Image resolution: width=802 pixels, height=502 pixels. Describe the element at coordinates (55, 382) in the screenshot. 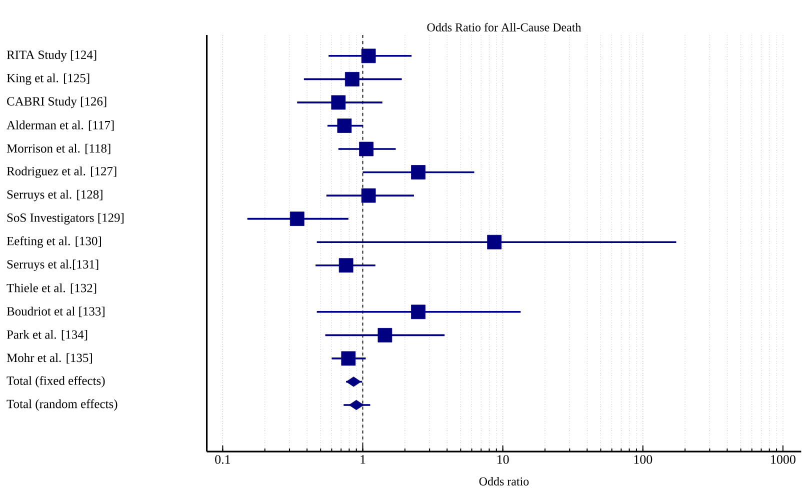

I see `y-tick-label: Total (fixed effects)` at that location.